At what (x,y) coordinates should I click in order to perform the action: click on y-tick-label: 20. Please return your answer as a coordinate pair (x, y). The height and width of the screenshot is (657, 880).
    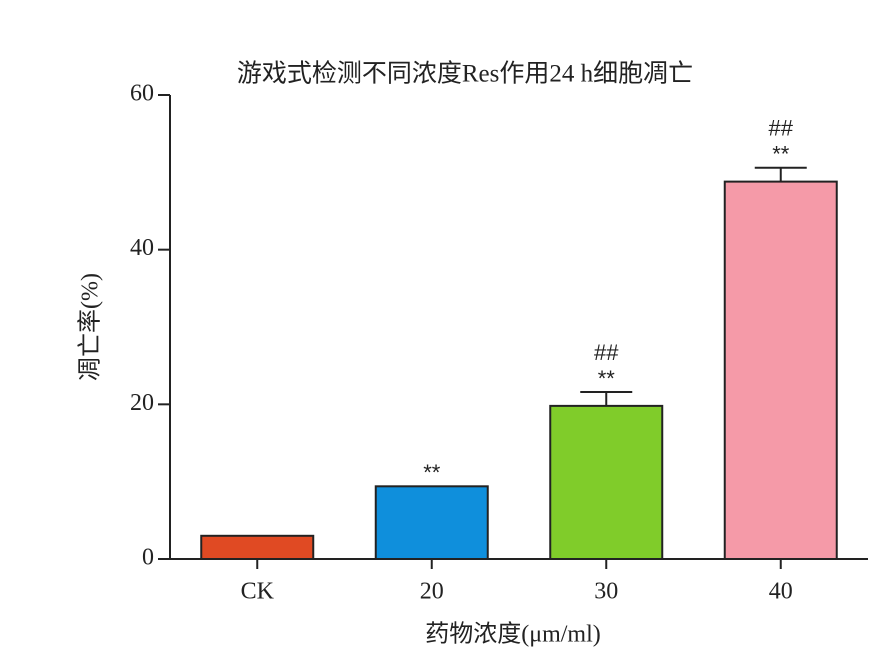
    Looking at the image, I should click on (142, 403).